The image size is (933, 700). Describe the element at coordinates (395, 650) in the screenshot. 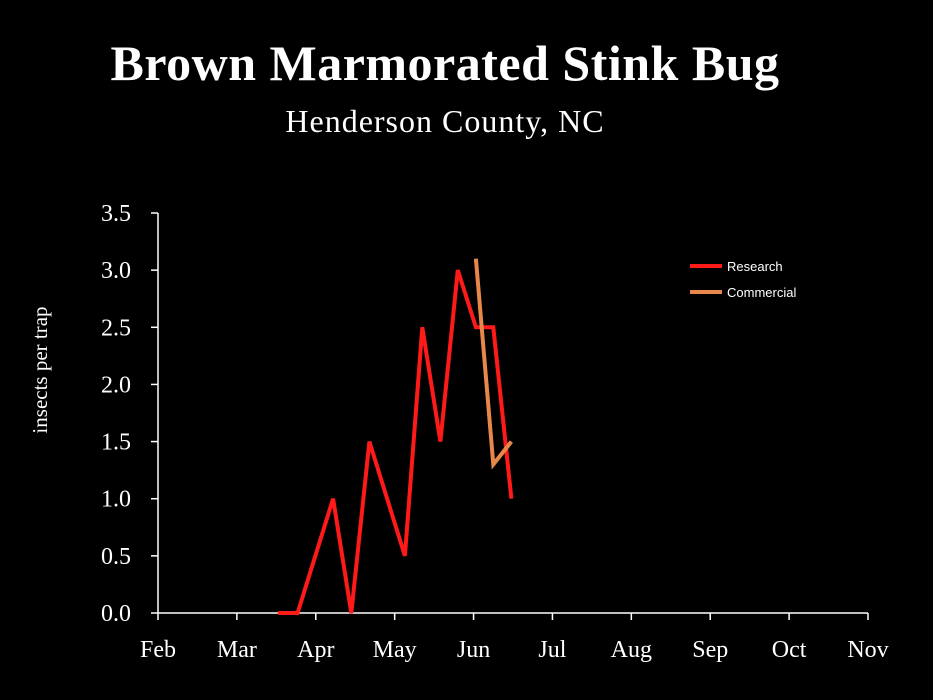

I see `x-tick-label: May` at that location.